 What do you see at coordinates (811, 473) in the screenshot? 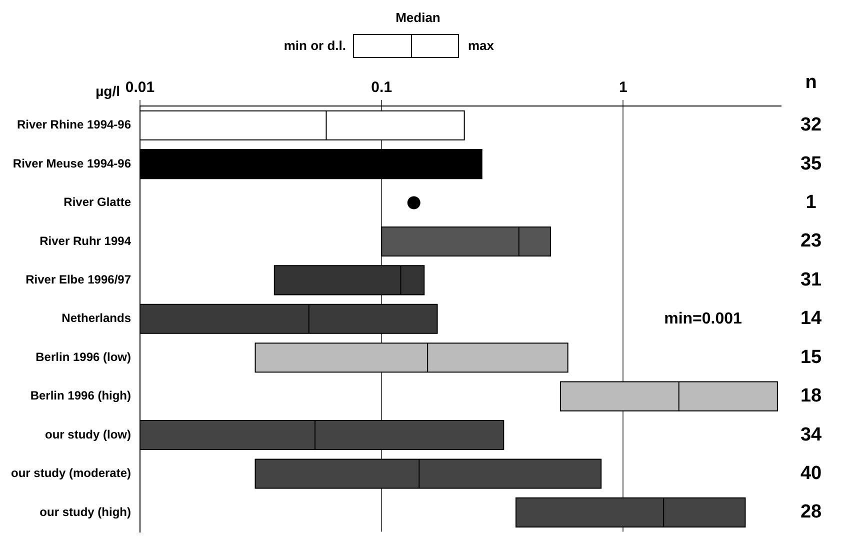
I see `text: 40` at bounding box center [811, 473].